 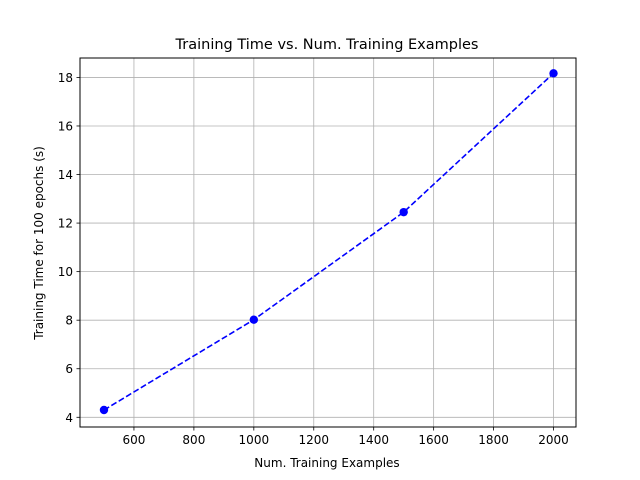 What do you see at coordinates (327, 45) in the screenshot?
I see `chart-title: Training Time vs. Num. Training Examples` at bounding box center [327, 45].